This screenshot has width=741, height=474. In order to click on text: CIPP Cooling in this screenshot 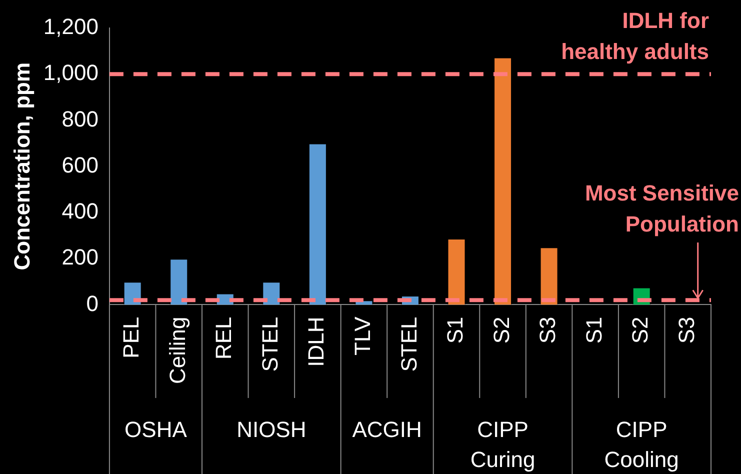, I will do `click(641, 444)`.